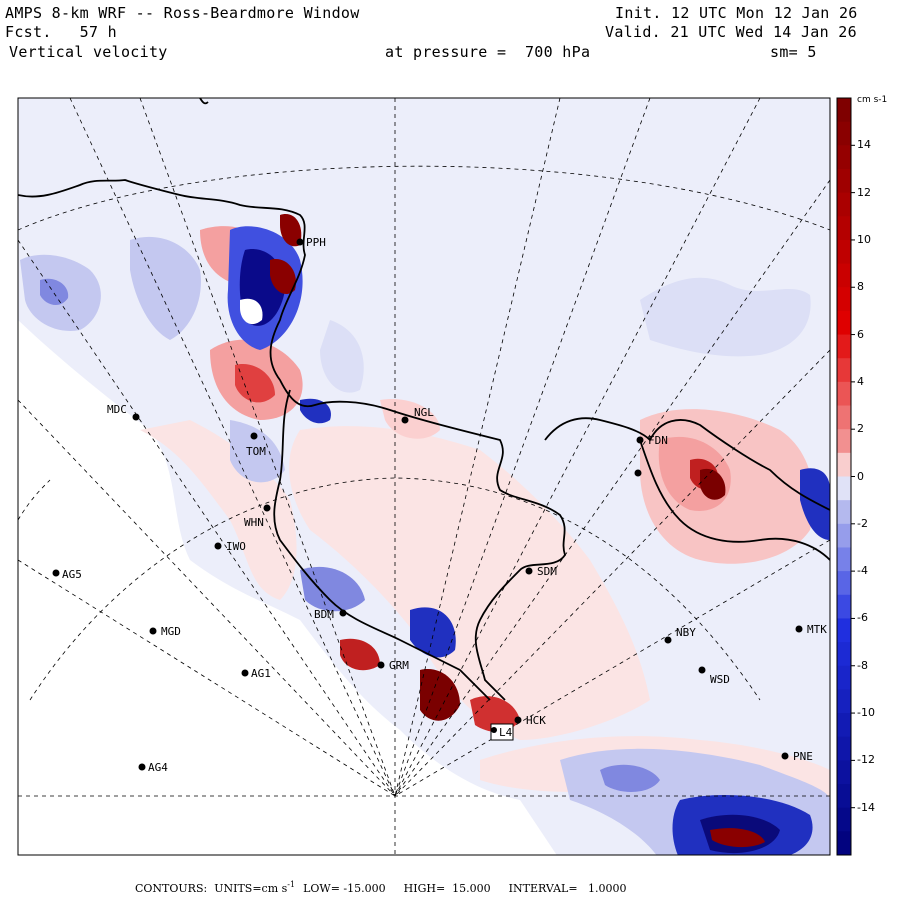 This screenshot has height=900, width=900. I want to click on station-bdm: BDM, so click(330, 614).